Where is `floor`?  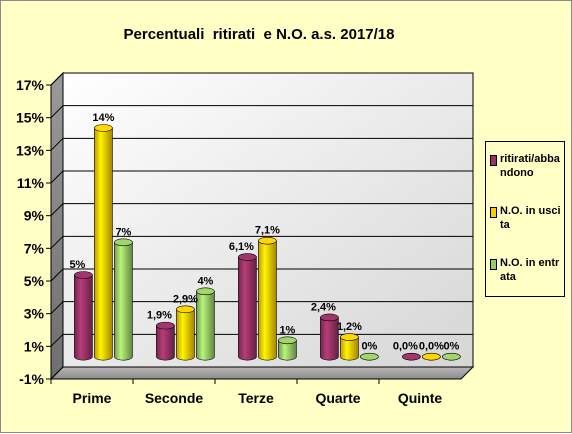 floor is located at coordinates (262, 373).